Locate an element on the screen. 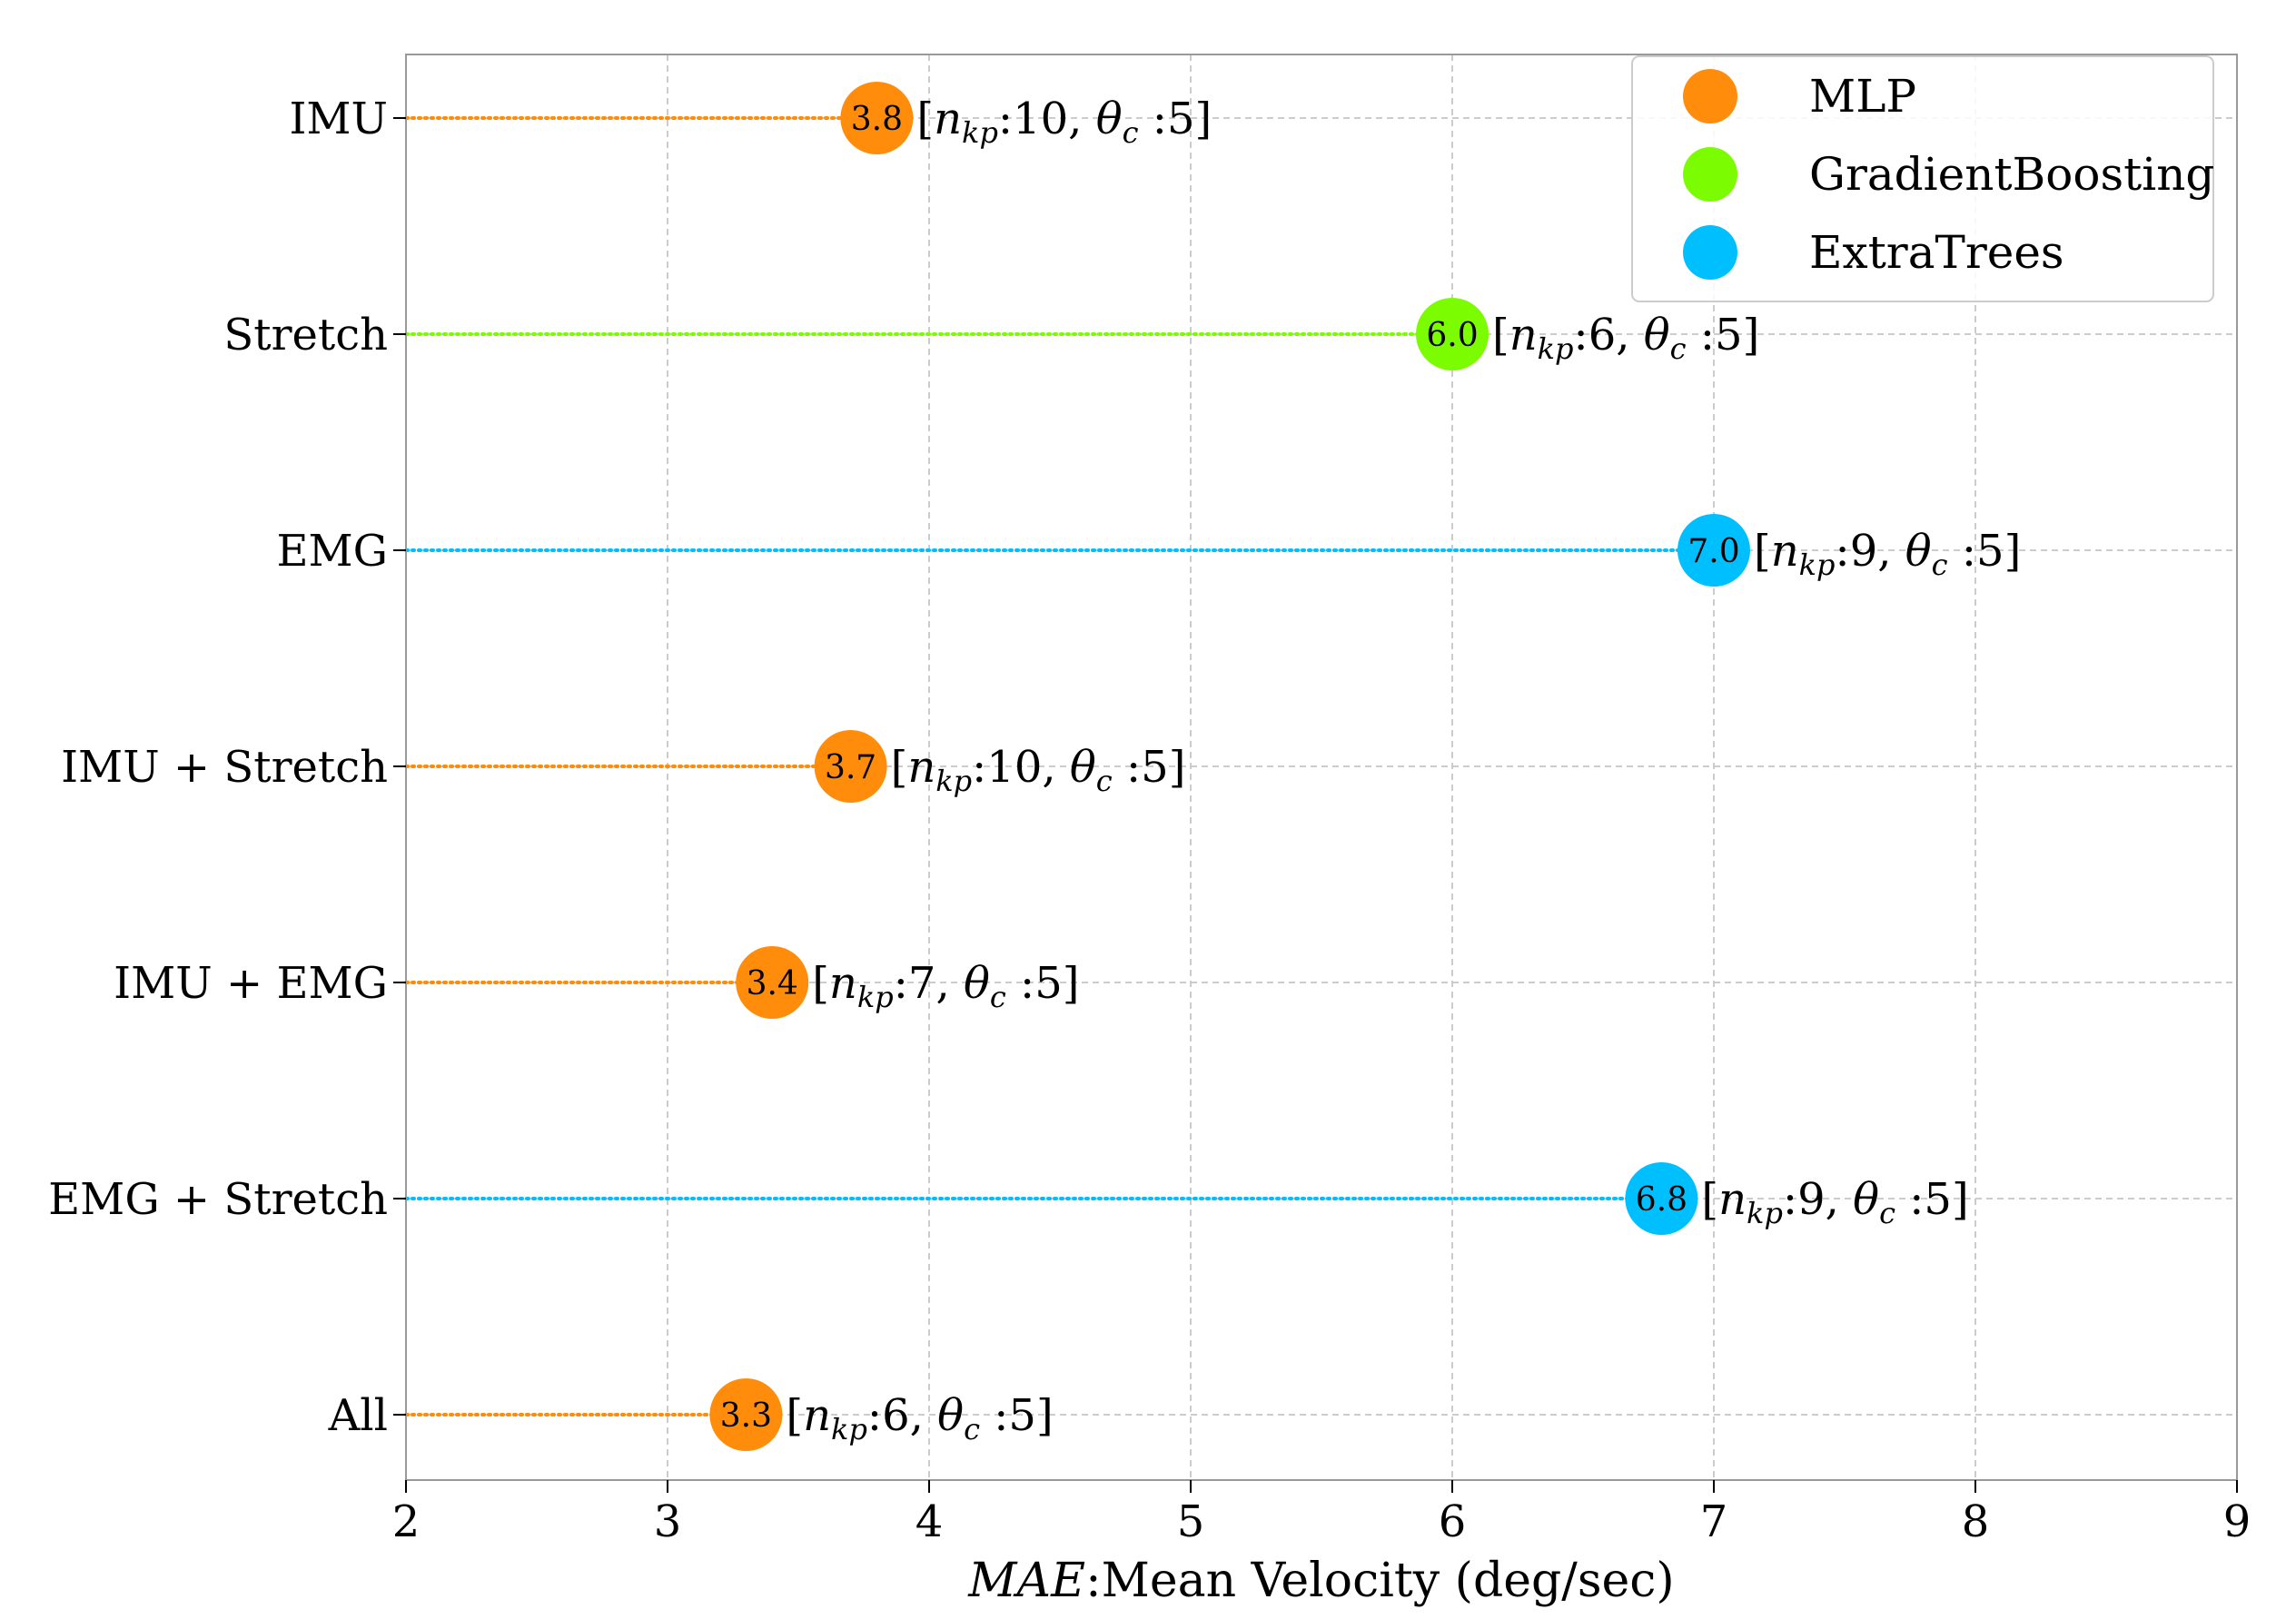  y-tick-label: All is located at coordinates (358, 1415).